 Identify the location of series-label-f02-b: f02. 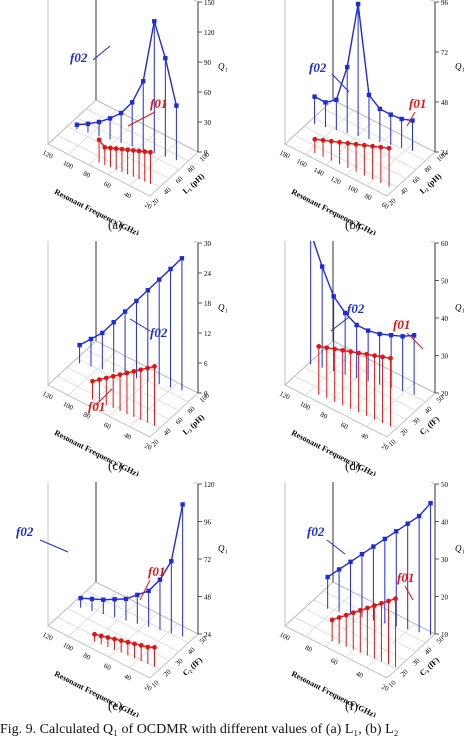
(318, 67).